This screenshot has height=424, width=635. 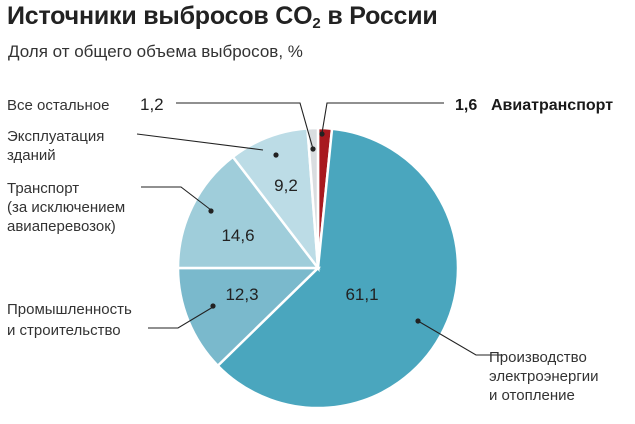 I want to click on slice-value-label: 61,1, so click(x=361, y=294).